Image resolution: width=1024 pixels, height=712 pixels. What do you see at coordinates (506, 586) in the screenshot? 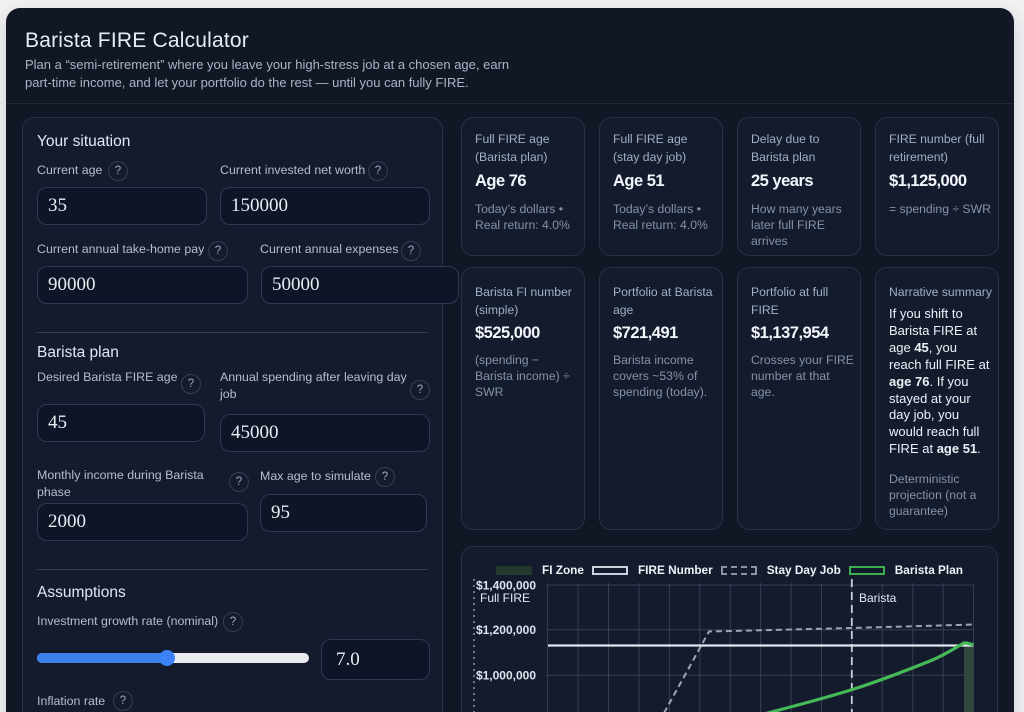
I see `svg-text: $1,400,000` at bounding box center [506, 586].